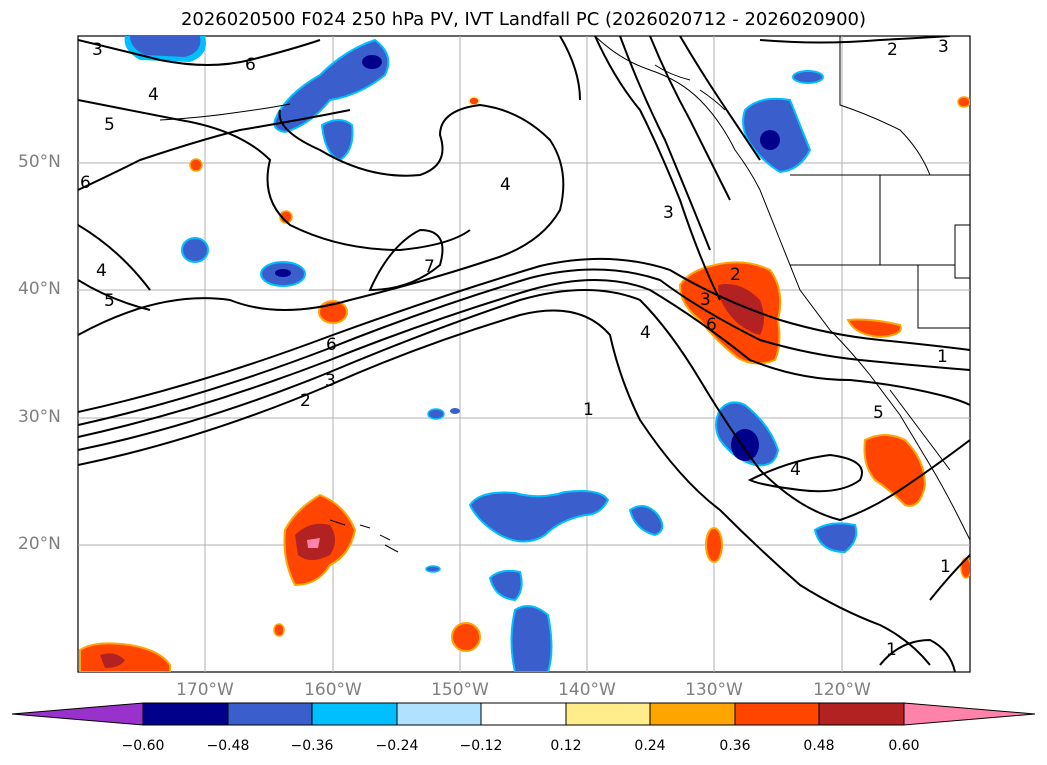  What do you see at coordinates (205, 690) in the screenshot?
I see `lon-label-170w: 170°W` at bounding box center [205, 690].